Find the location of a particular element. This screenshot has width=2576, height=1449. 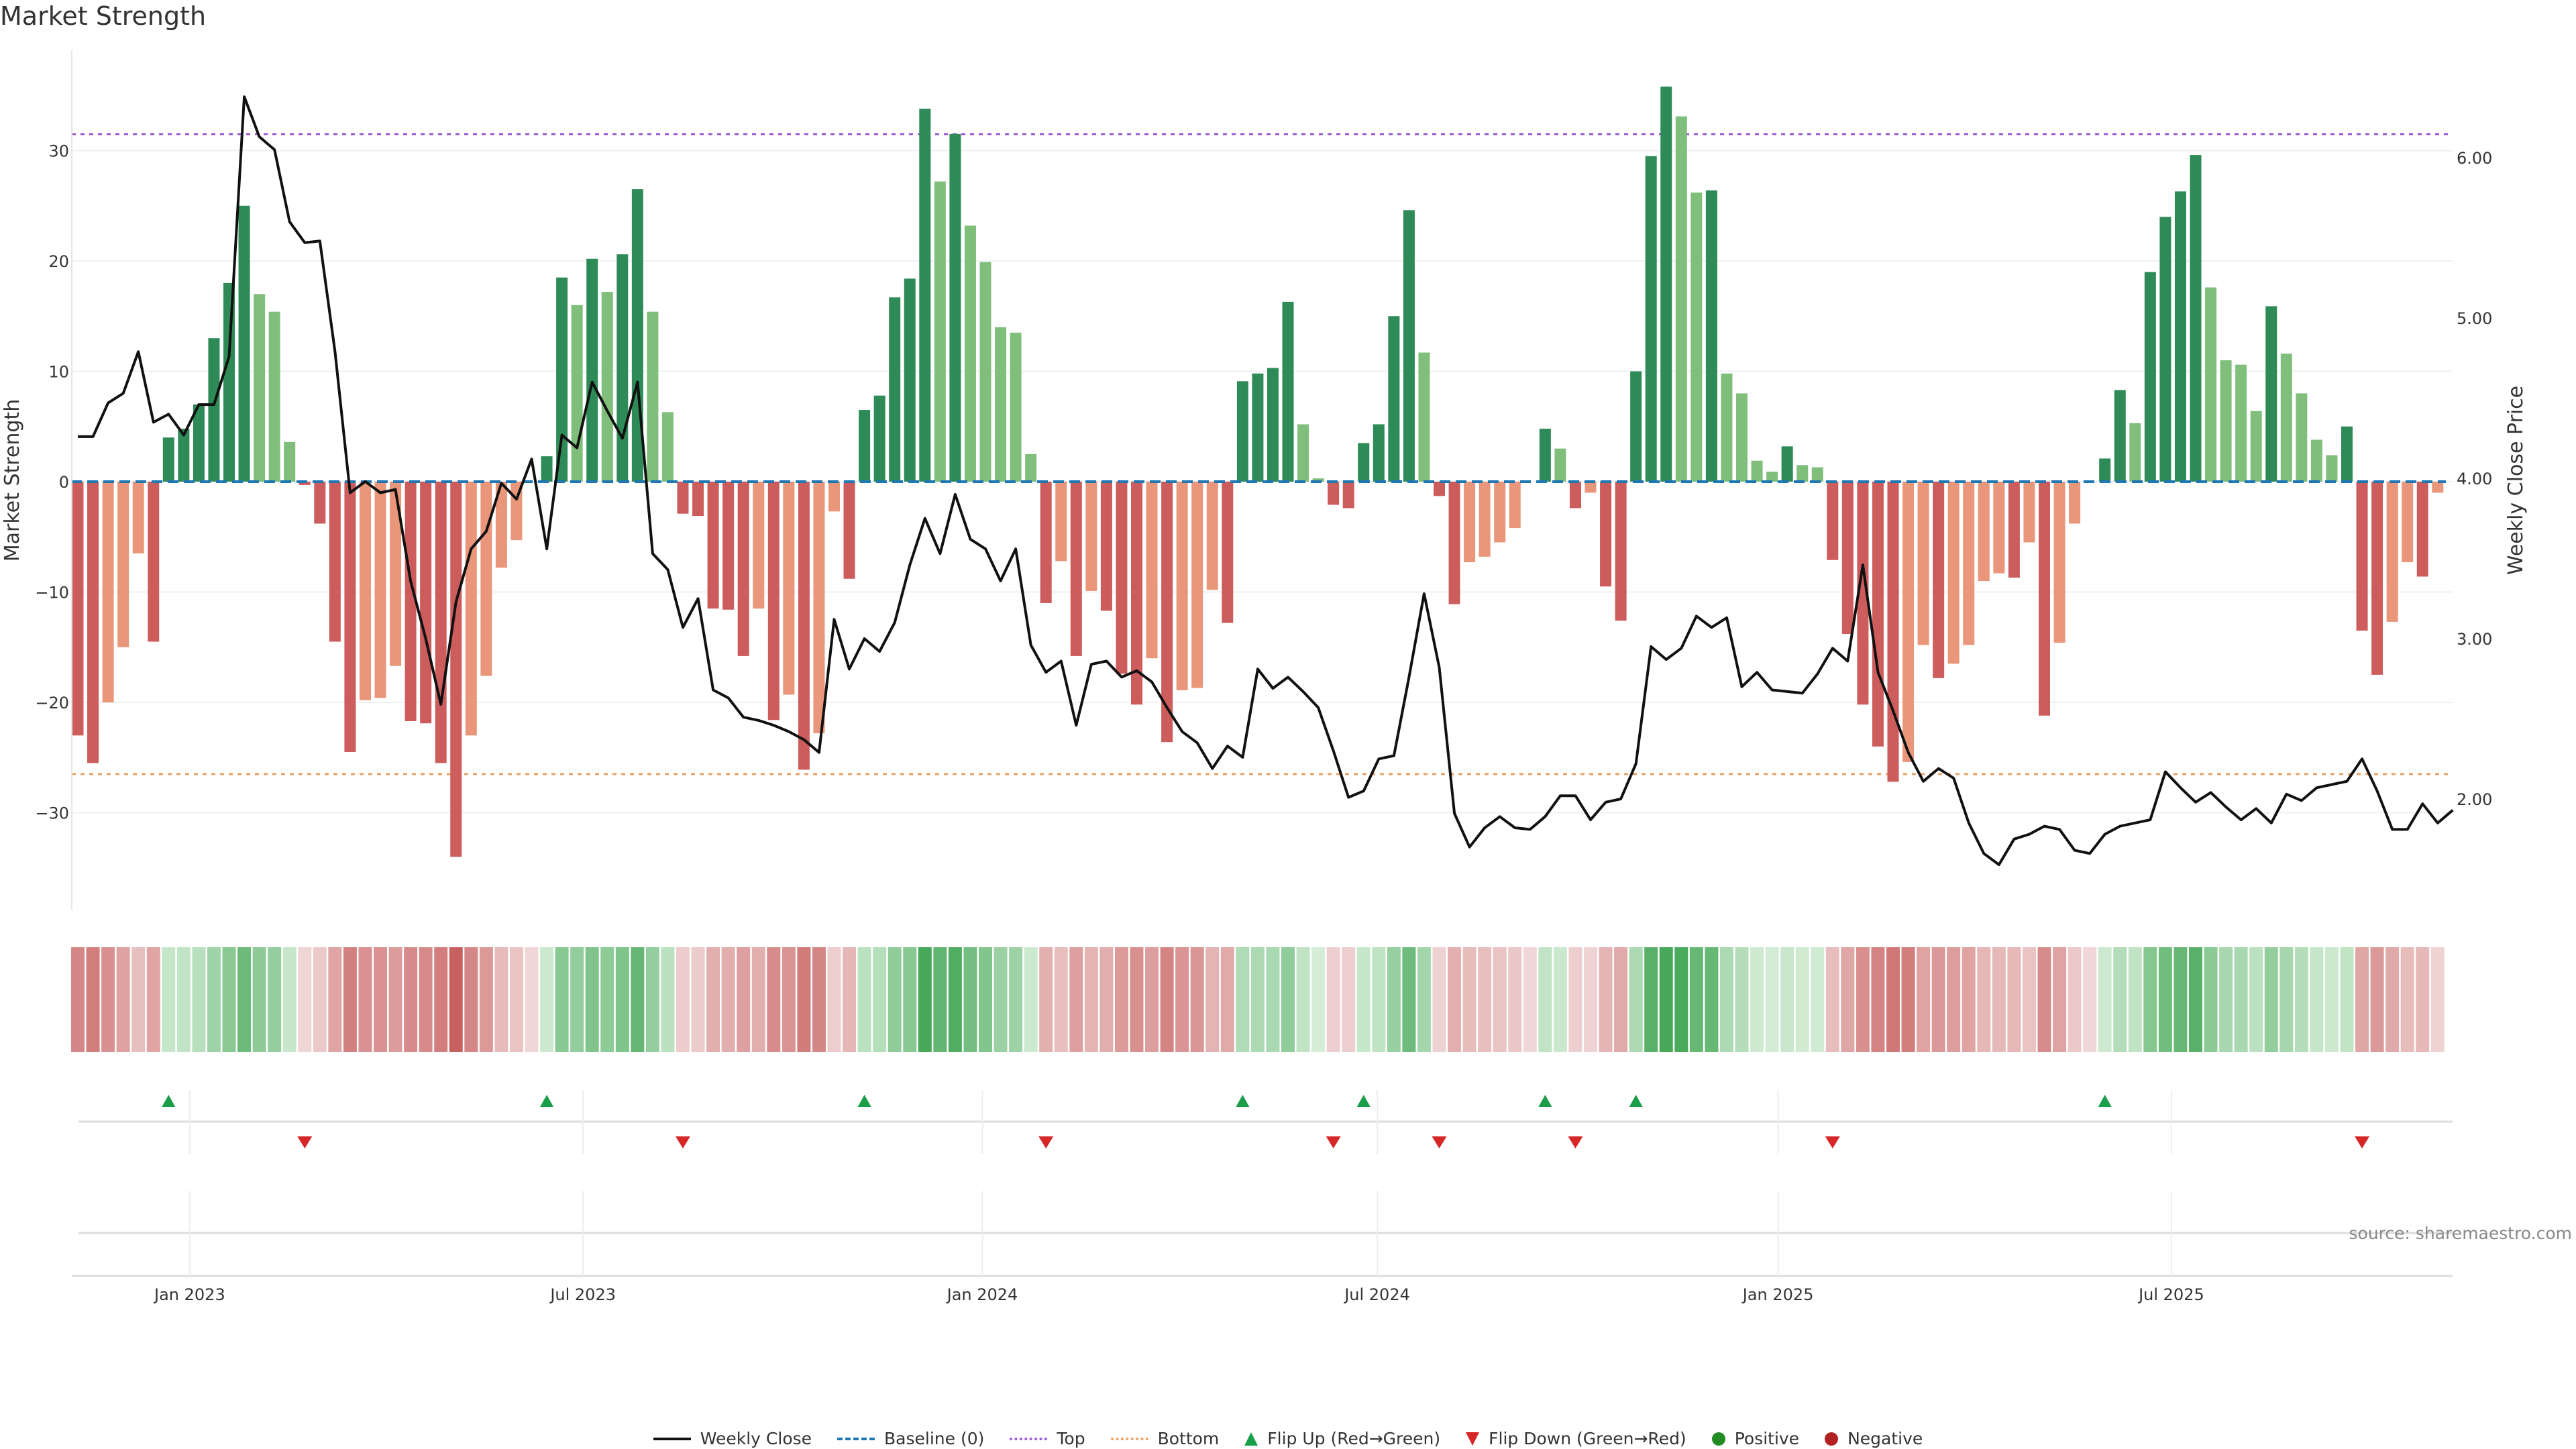

y-axis-title: Market Strength is located at coordinates (12, 480).